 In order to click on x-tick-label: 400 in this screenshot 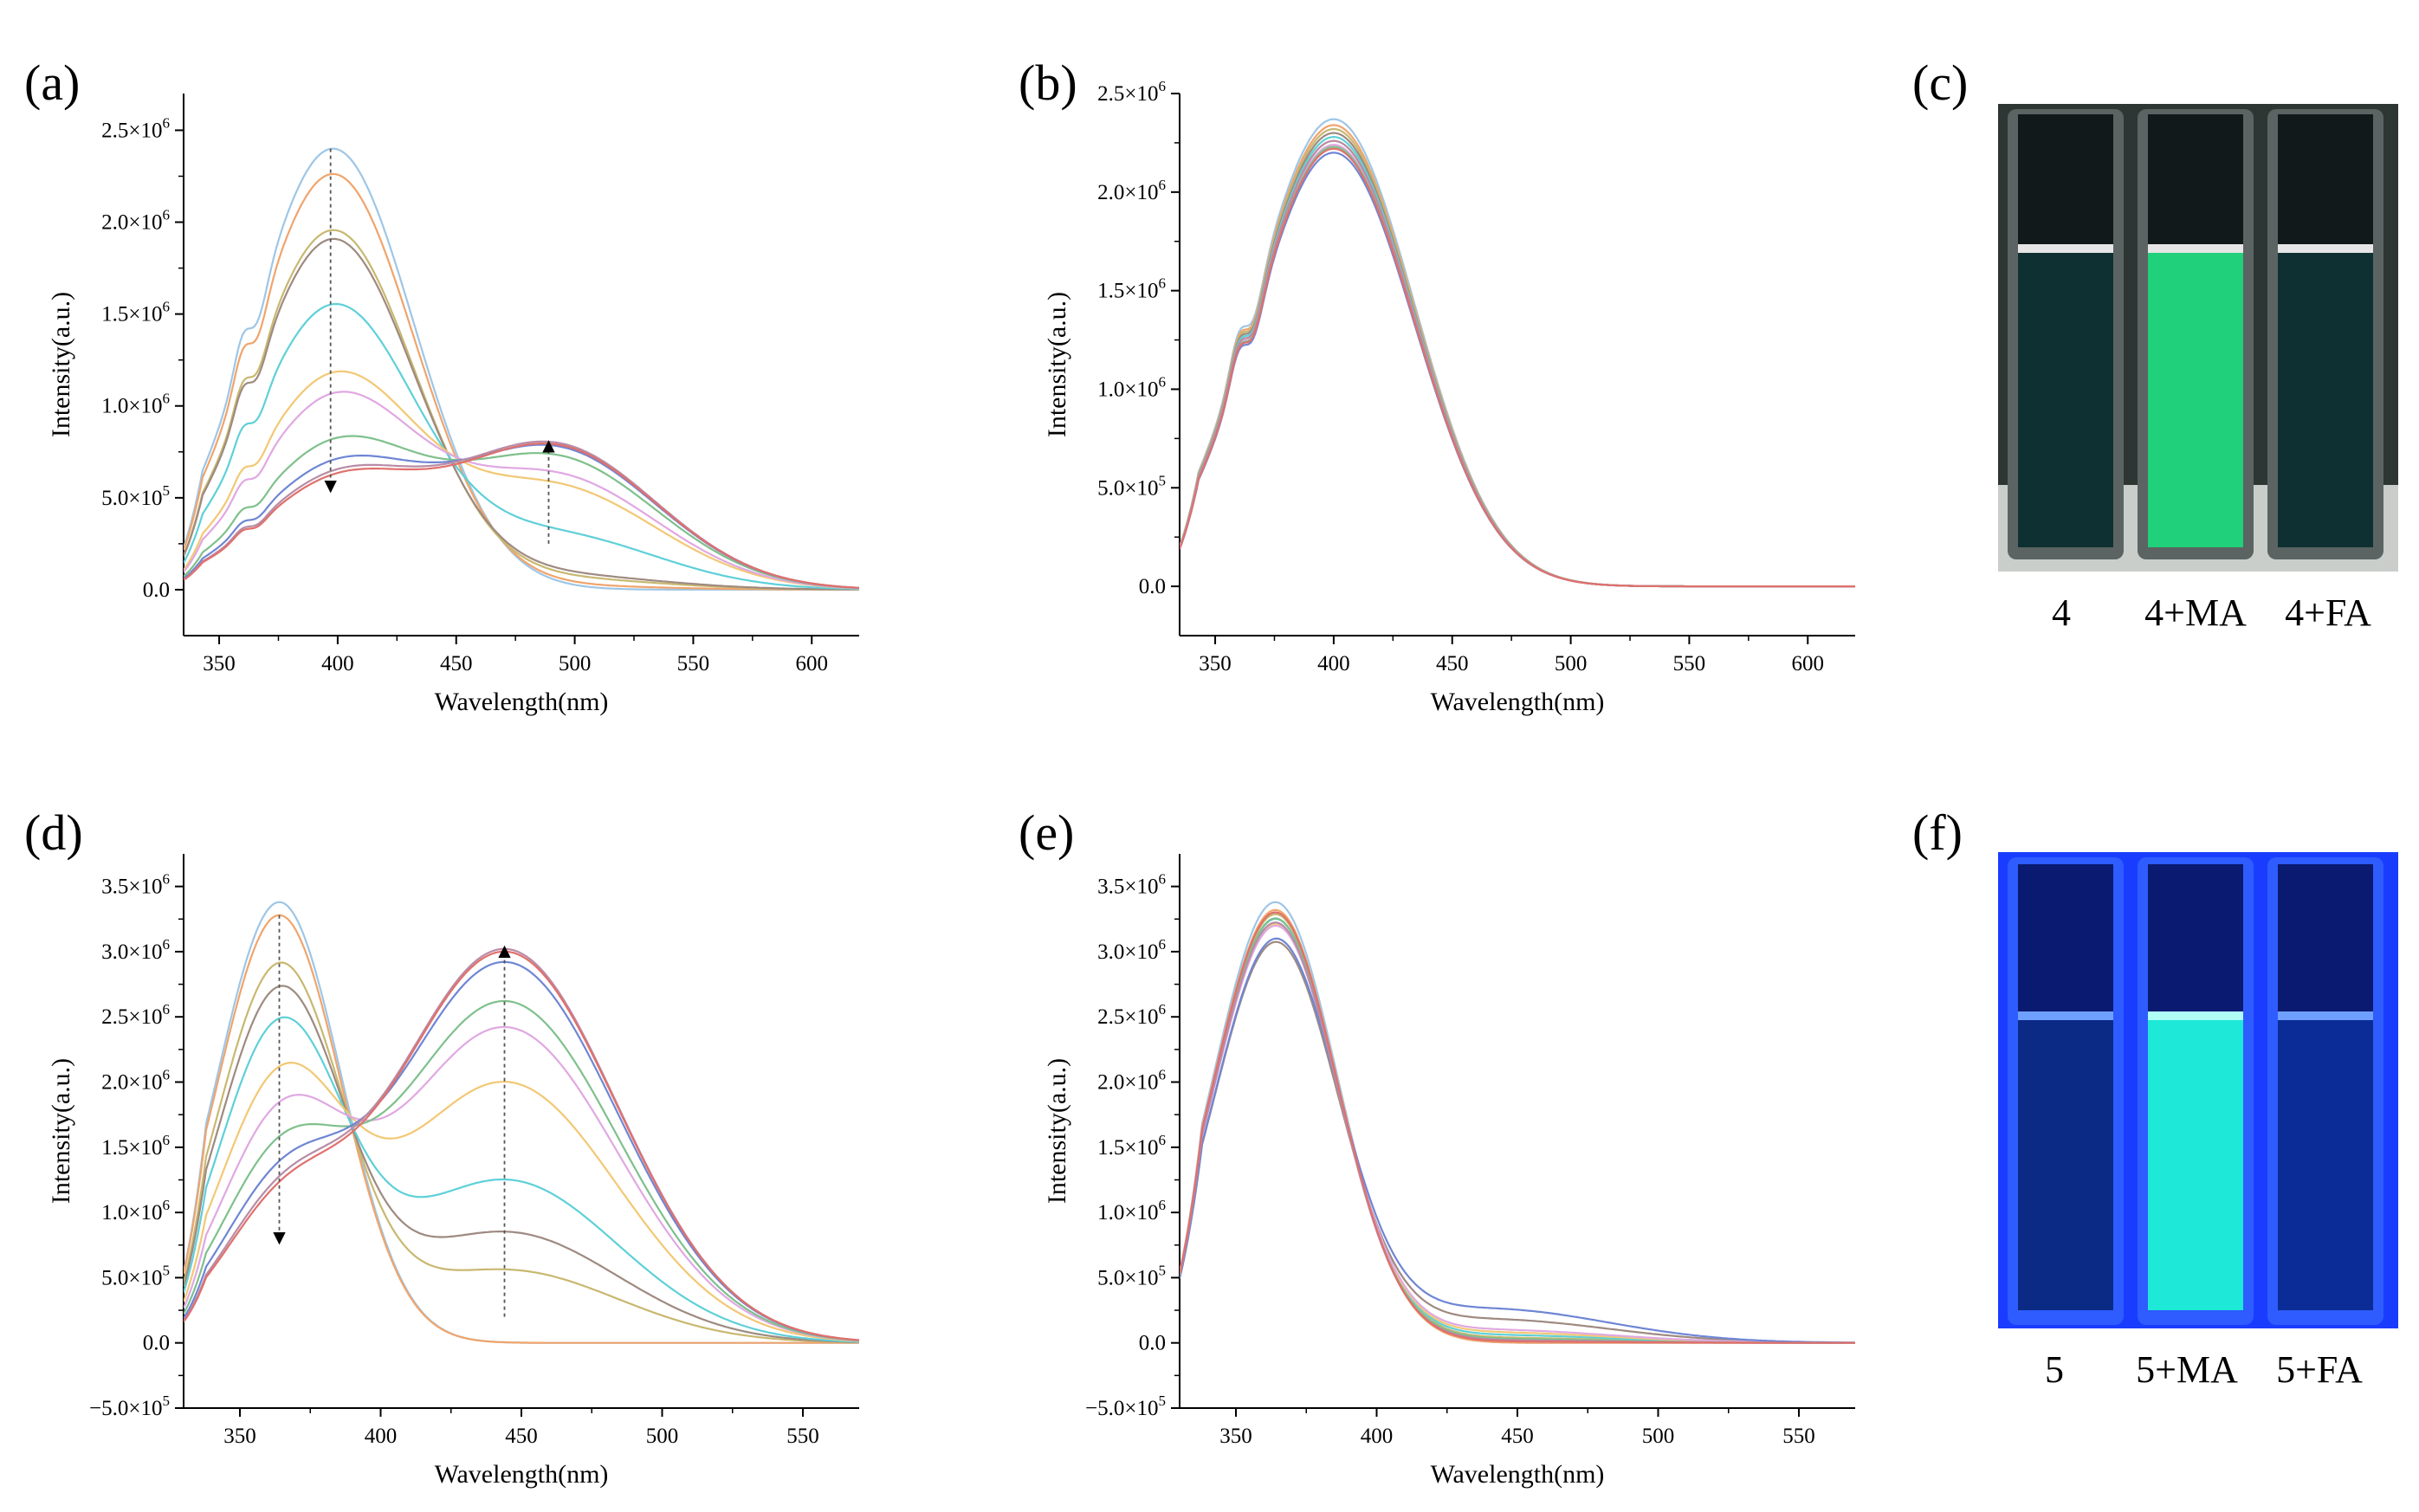, I will do `click(1333, 663)`.